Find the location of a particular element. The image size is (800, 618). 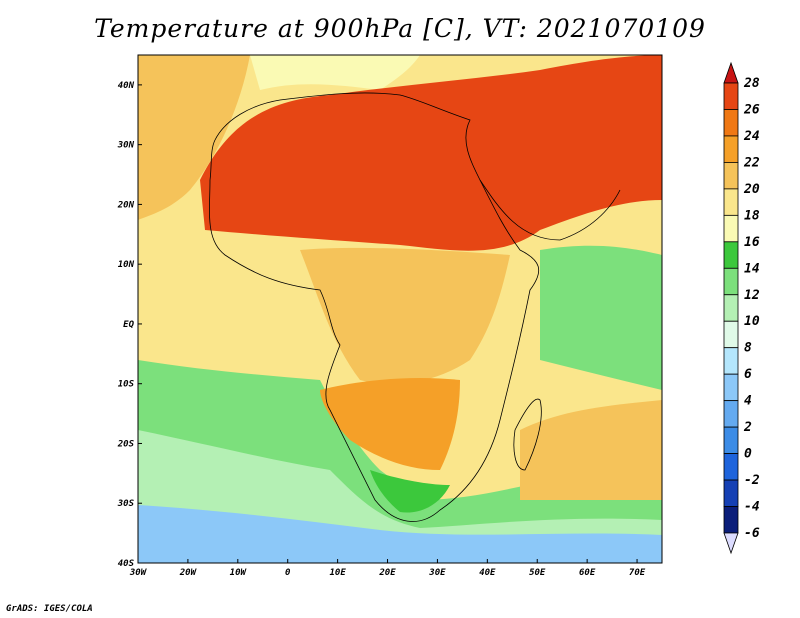

lat-tick-label: 10S is located at coordinates (126, 385).